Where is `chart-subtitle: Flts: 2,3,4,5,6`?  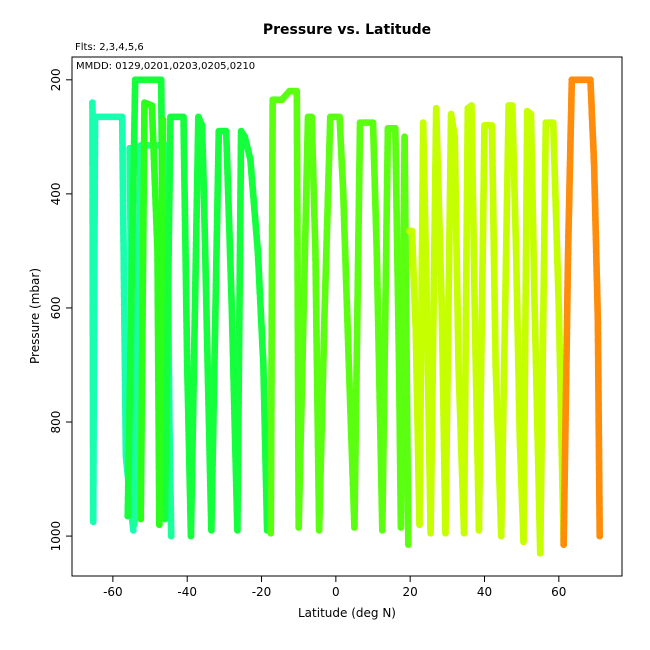 chart-subtitle: Flts: 2,3,4,5,6 is located at coordinates (109, 47).